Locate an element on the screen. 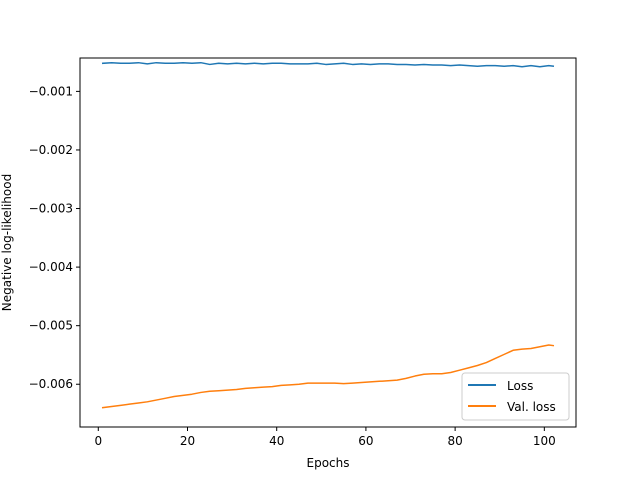  x-tick-label: 100 is located at coordinates (544, 441).